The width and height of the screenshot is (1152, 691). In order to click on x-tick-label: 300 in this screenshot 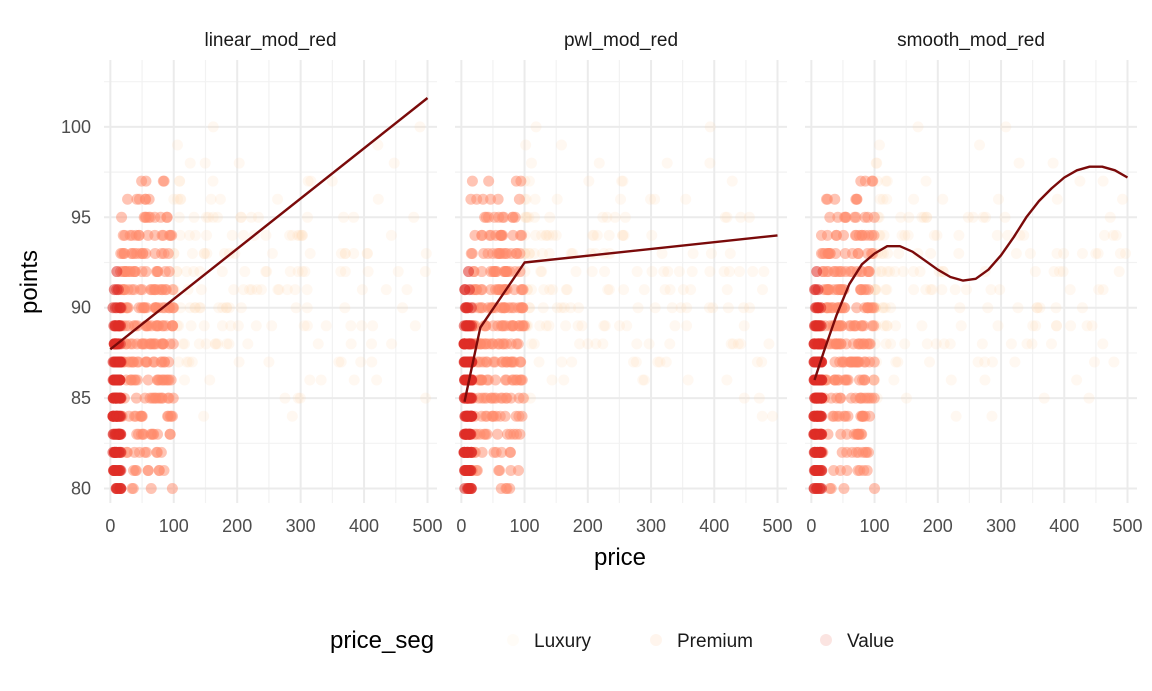, I will do `click(1001, 526)`.